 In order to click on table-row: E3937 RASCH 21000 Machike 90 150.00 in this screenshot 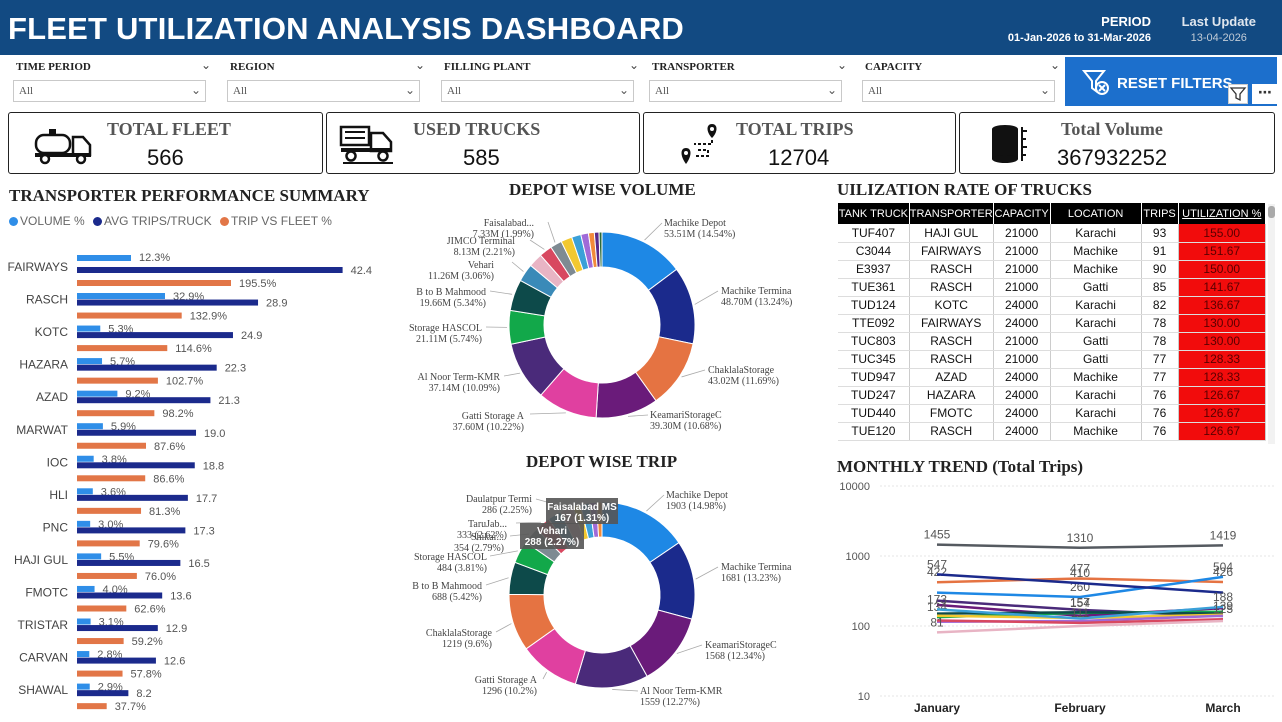, I will do `click(1052, 269)`.